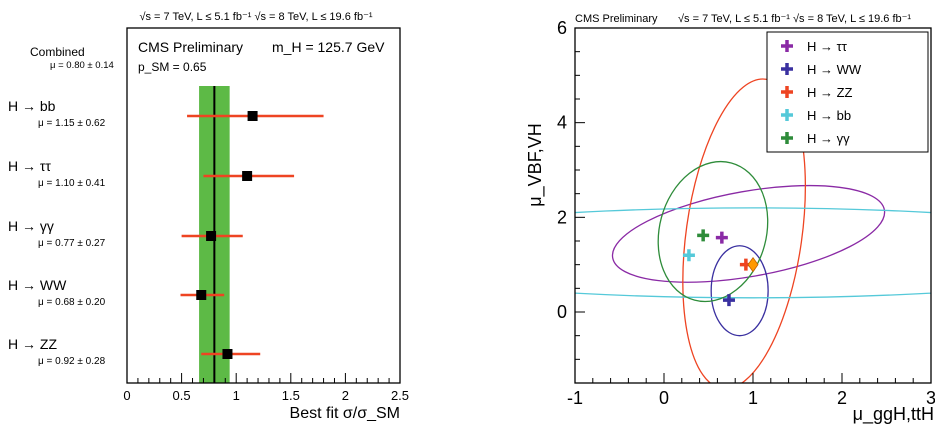 Image resolution: width=935 pixels, height=430 pixels. Describe the element at coordinates (32, 344) in the screenshot. I see `channel-label: H → ZZ` at that location.